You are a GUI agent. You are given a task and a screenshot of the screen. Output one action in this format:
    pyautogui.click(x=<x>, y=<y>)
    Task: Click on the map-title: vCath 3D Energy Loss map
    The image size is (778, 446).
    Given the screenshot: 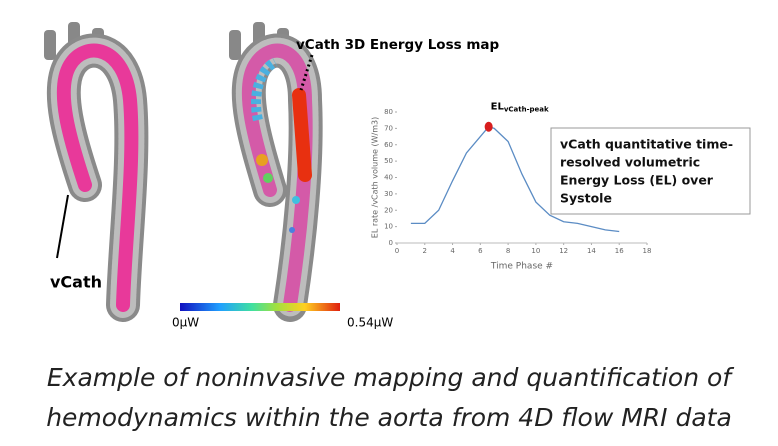 What is the action you would take?
    pyautogui.click(x=398, y=45)
    